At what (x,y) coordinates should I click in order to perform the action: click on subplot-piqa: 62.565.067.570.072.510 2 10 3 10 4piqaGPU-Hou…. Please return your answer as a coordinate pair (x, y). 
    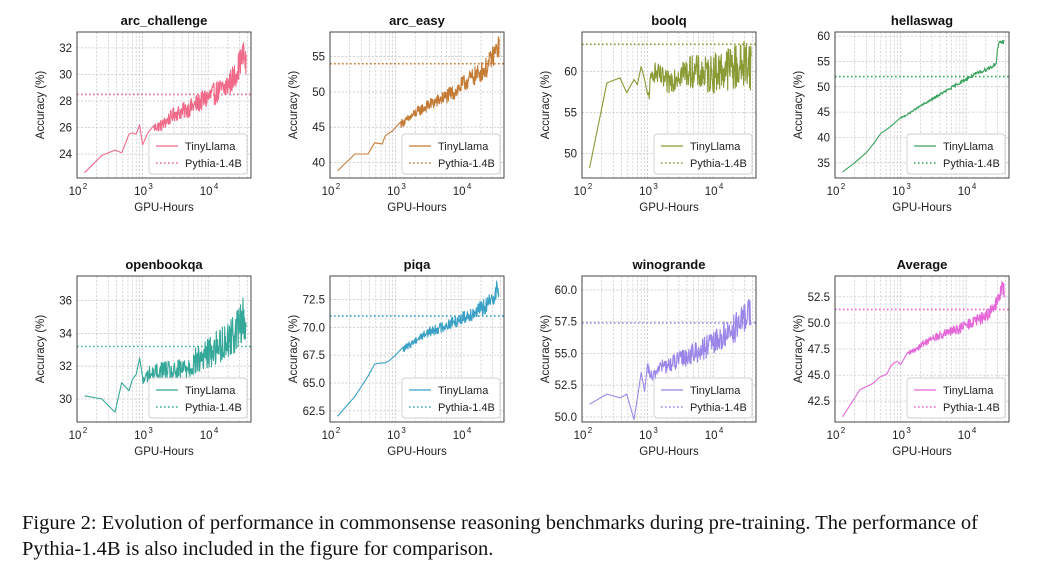
    Looking at the image, I should click on (396, 357).